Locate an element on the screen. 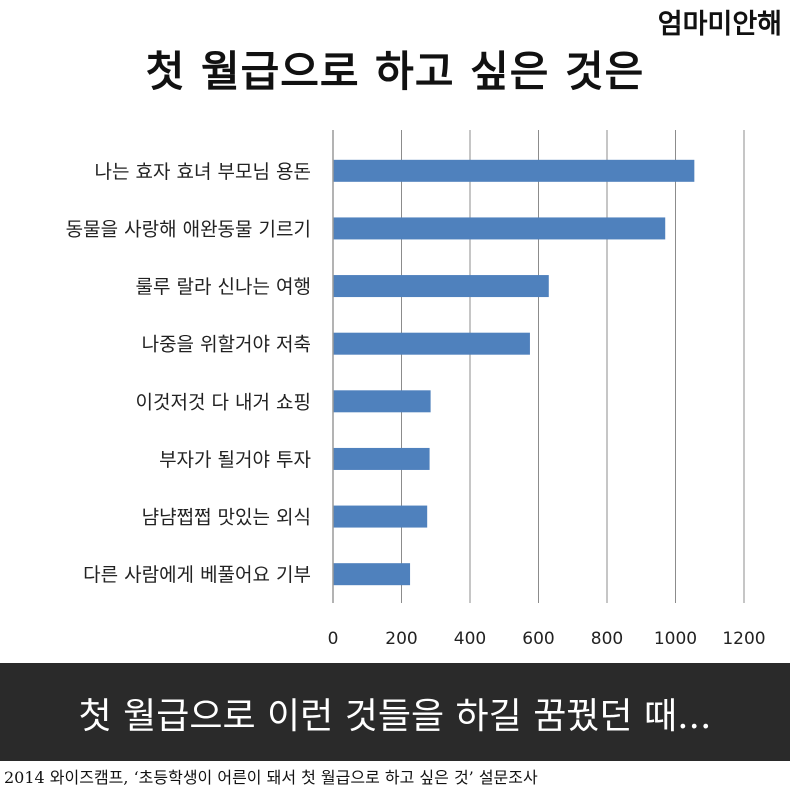 The width and height of the screenshot is (790, 790). x-tick-label: 200 is located at coordinates (401, 639).